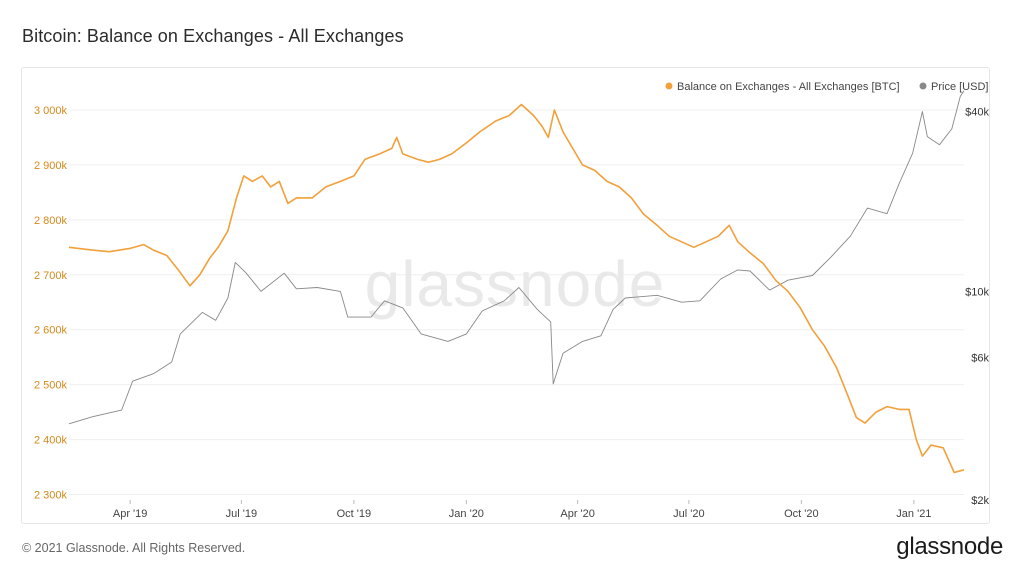 The width and height of the screenshot is (1024, 576). Describe the element at coordinates (130, 514) in the screenshot. I see `x-tick-label: Apr '19` at that location.